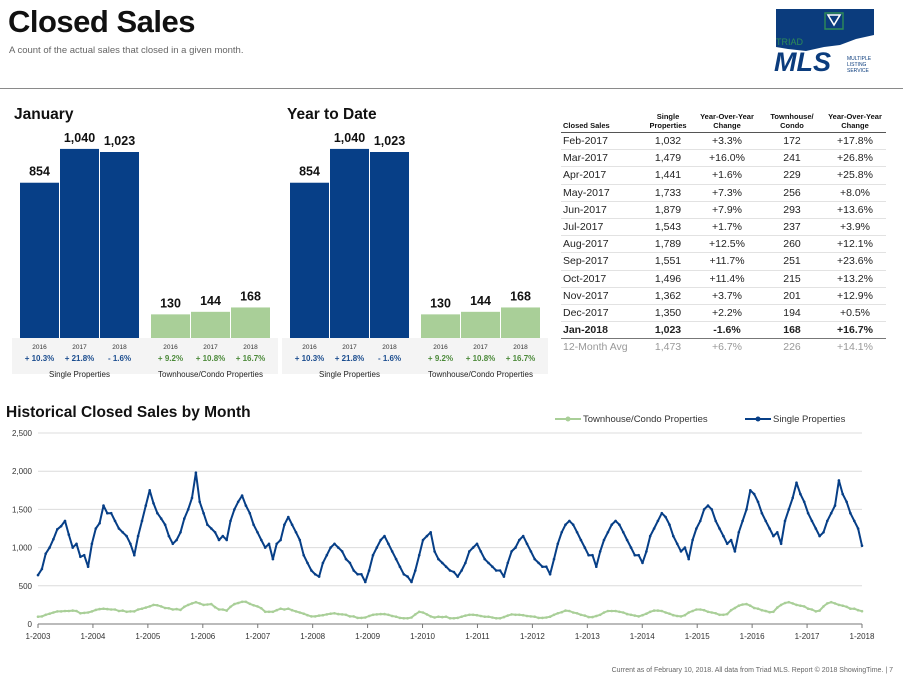 Image resolution: width=903 pixels, height=679 pixels. I want to click on table-cell: 251, so click(792, 261).